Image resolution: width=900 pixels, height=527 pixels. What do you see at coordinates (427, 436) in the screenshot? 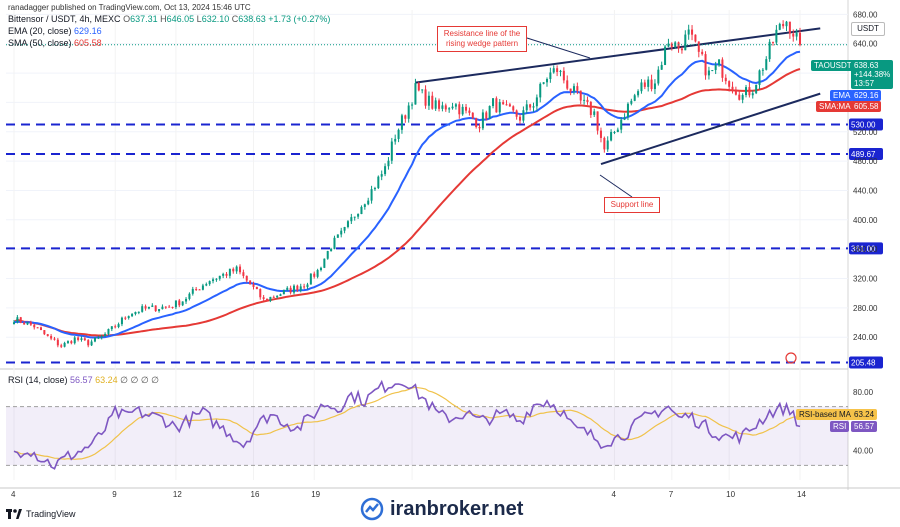
I see `rsi-band-fill` at bounding box center [427, 436].